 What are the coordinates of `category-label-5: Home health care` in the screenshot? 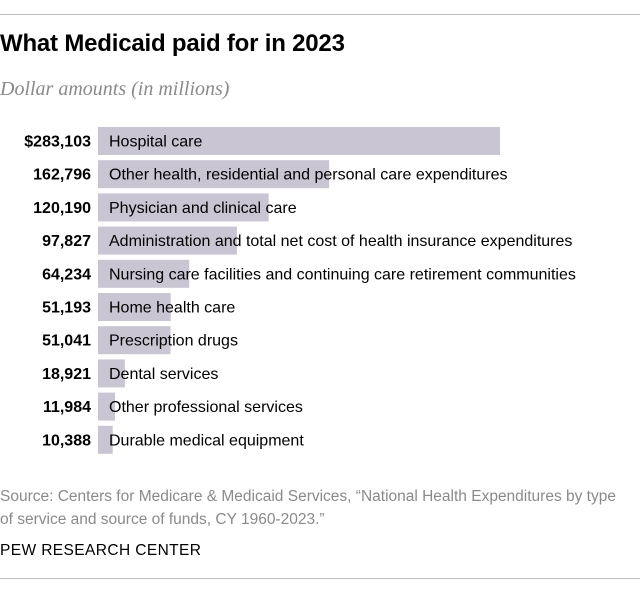 It's located at (172, 308).